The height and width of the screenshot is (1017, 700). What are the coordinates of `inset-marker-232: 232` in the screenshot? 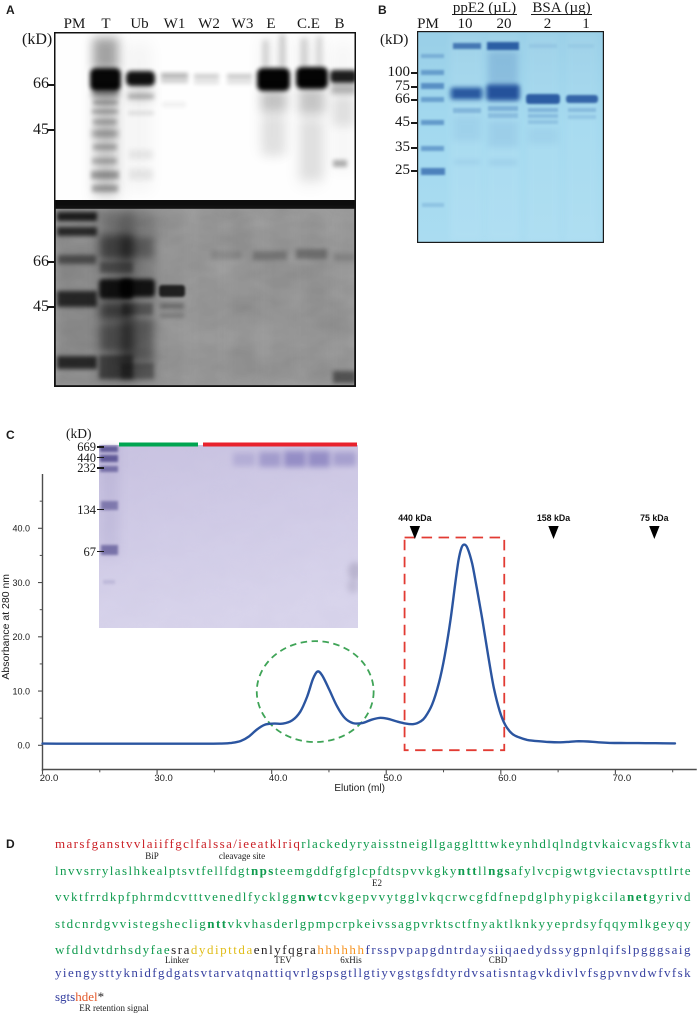 It's located at (86, 468).